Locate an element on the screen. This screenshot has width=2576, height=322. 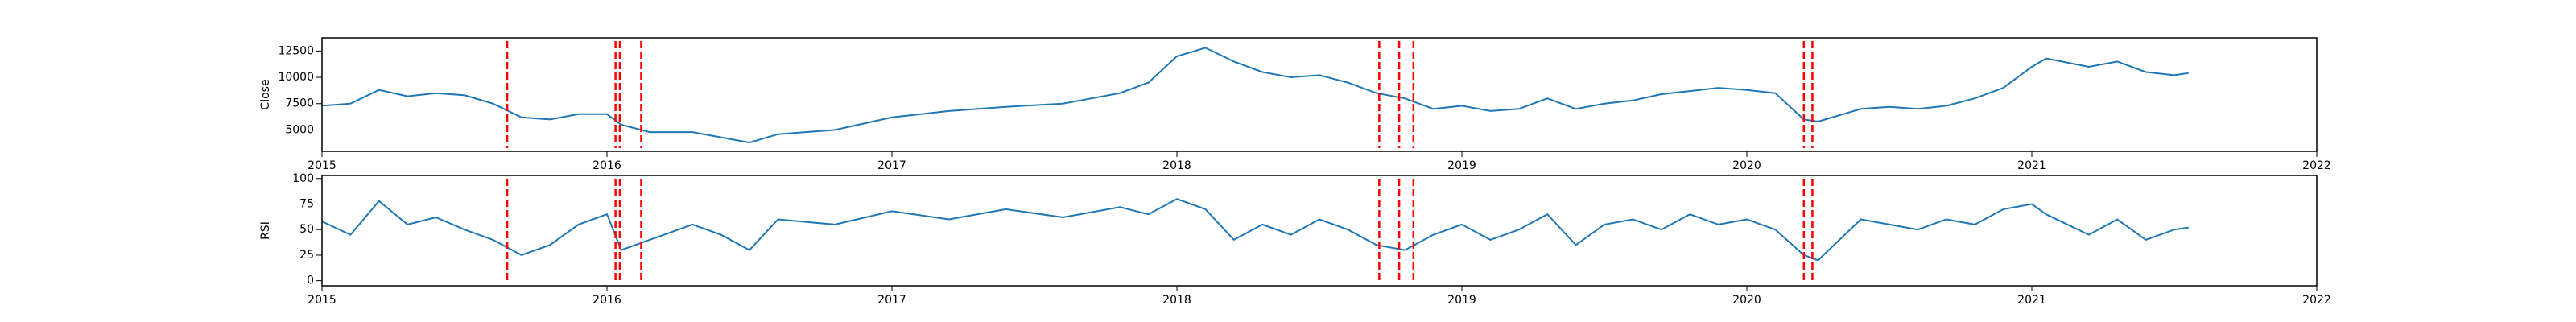
y-tick-label: 100 is located at coordinates (303, 178).